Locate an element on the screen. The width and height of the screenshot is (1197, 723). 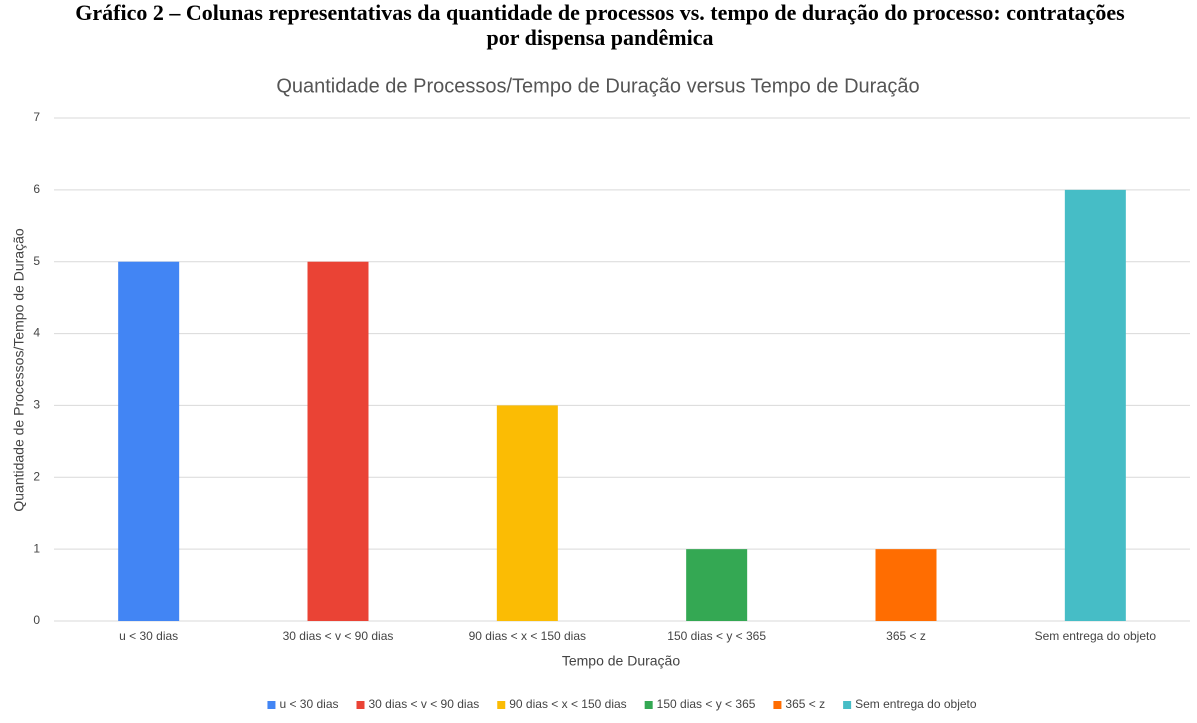
legend-label: 150 dias < y < 365 is located at coordinates (706, 704).